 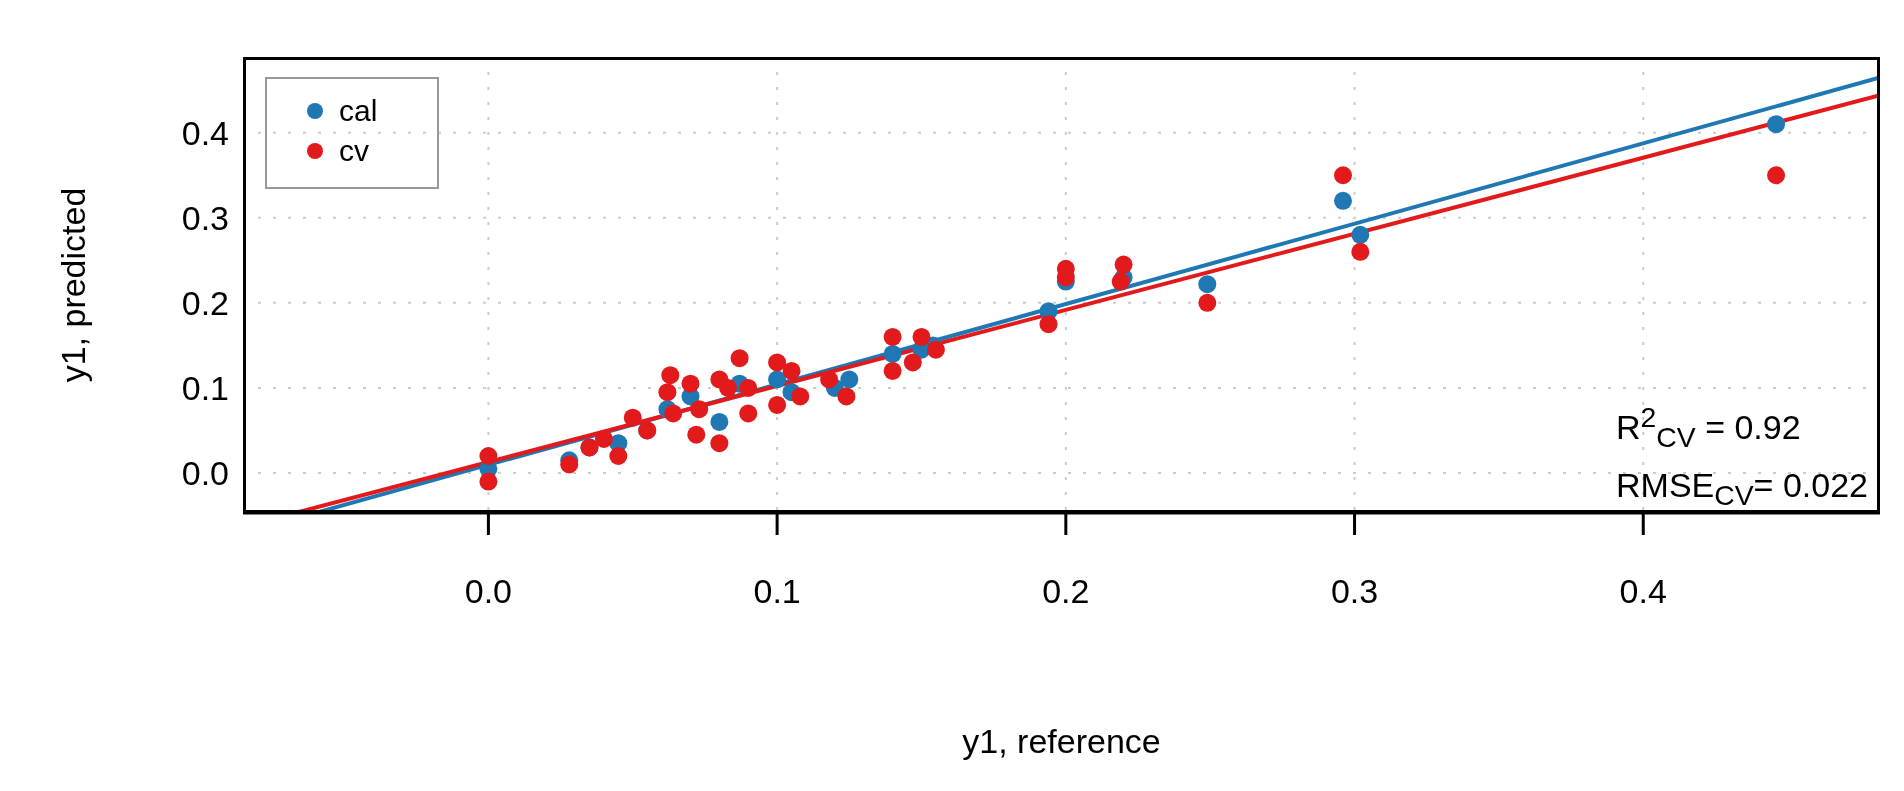 I want to click on y-tick-label: 0.4, so click(x=205, y=132).